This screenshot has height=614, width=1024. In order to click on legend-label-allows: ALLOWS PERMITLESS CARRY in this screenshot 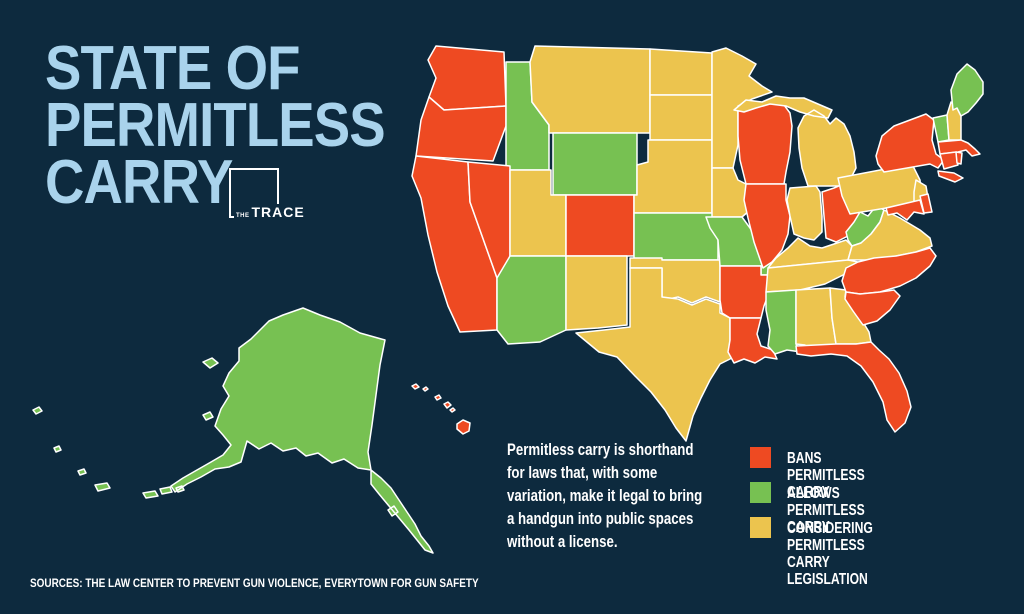, I will do `click(826, 510)`.